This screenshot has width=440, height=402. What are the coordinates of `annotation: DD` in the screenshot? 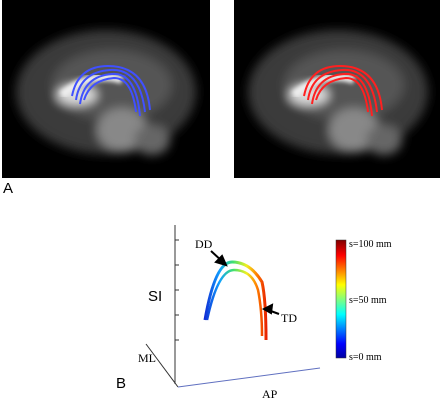 It's located at (204, 244).